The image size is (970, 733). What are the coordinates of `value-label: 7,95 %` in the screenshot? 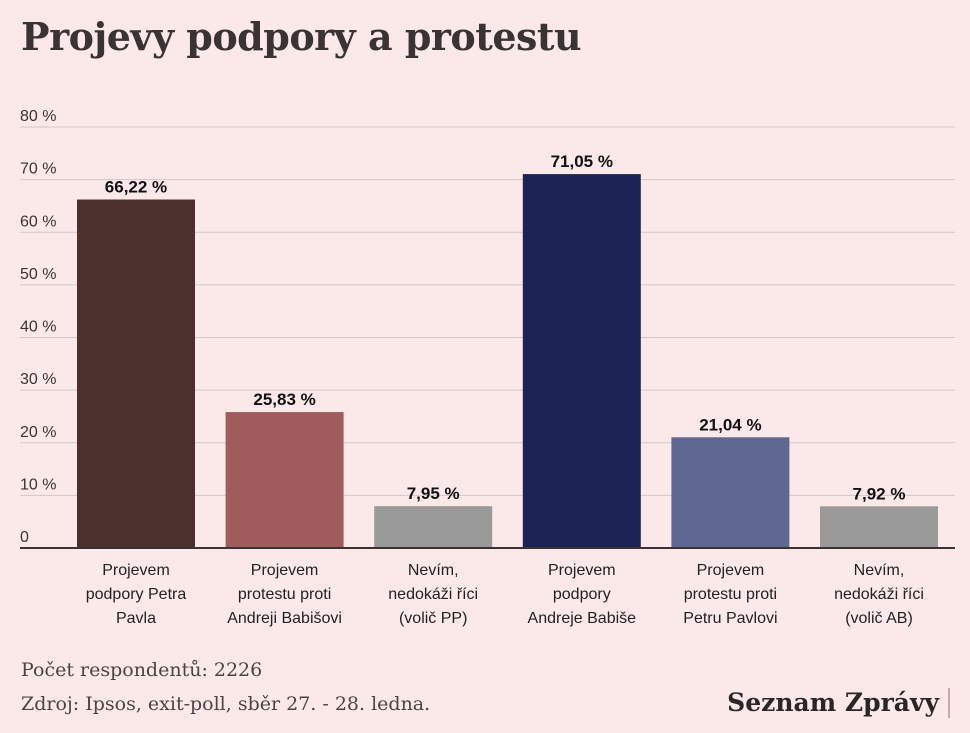 It's located at (433, 493).